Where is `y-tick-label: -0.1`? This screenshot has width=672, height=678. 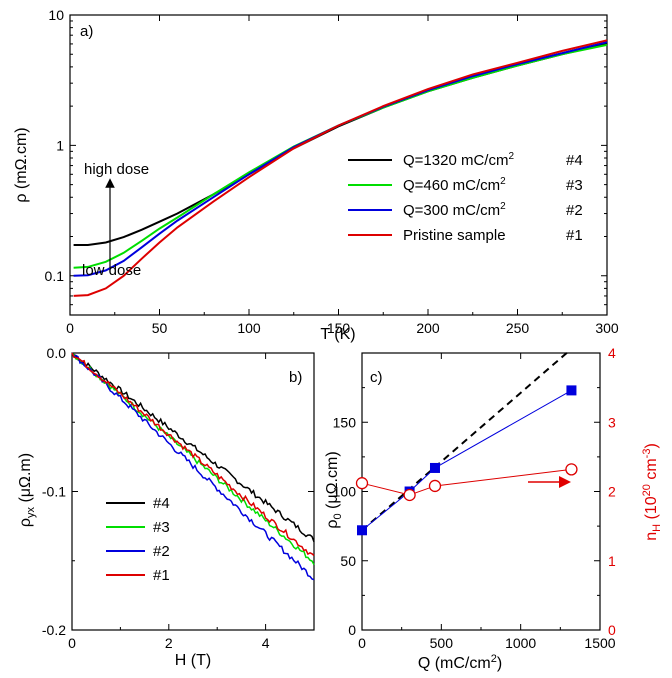
y-tick-label: -0.1 is located at coordinates (54, 492).